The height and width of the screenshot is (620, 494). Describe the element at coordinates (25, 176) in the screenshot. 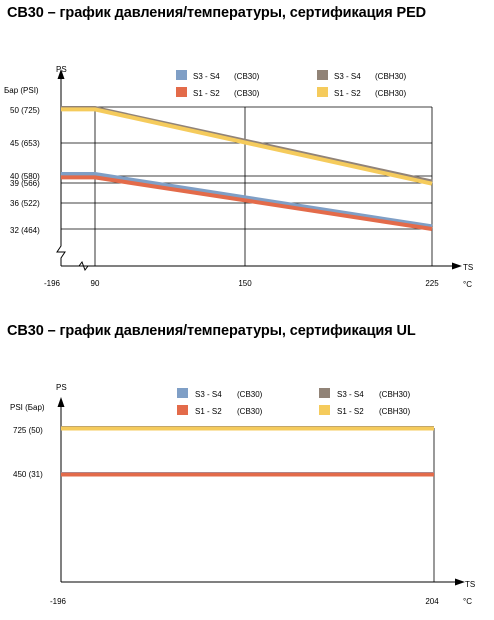

I see `y-tick-label: 40 (580)` at that location.